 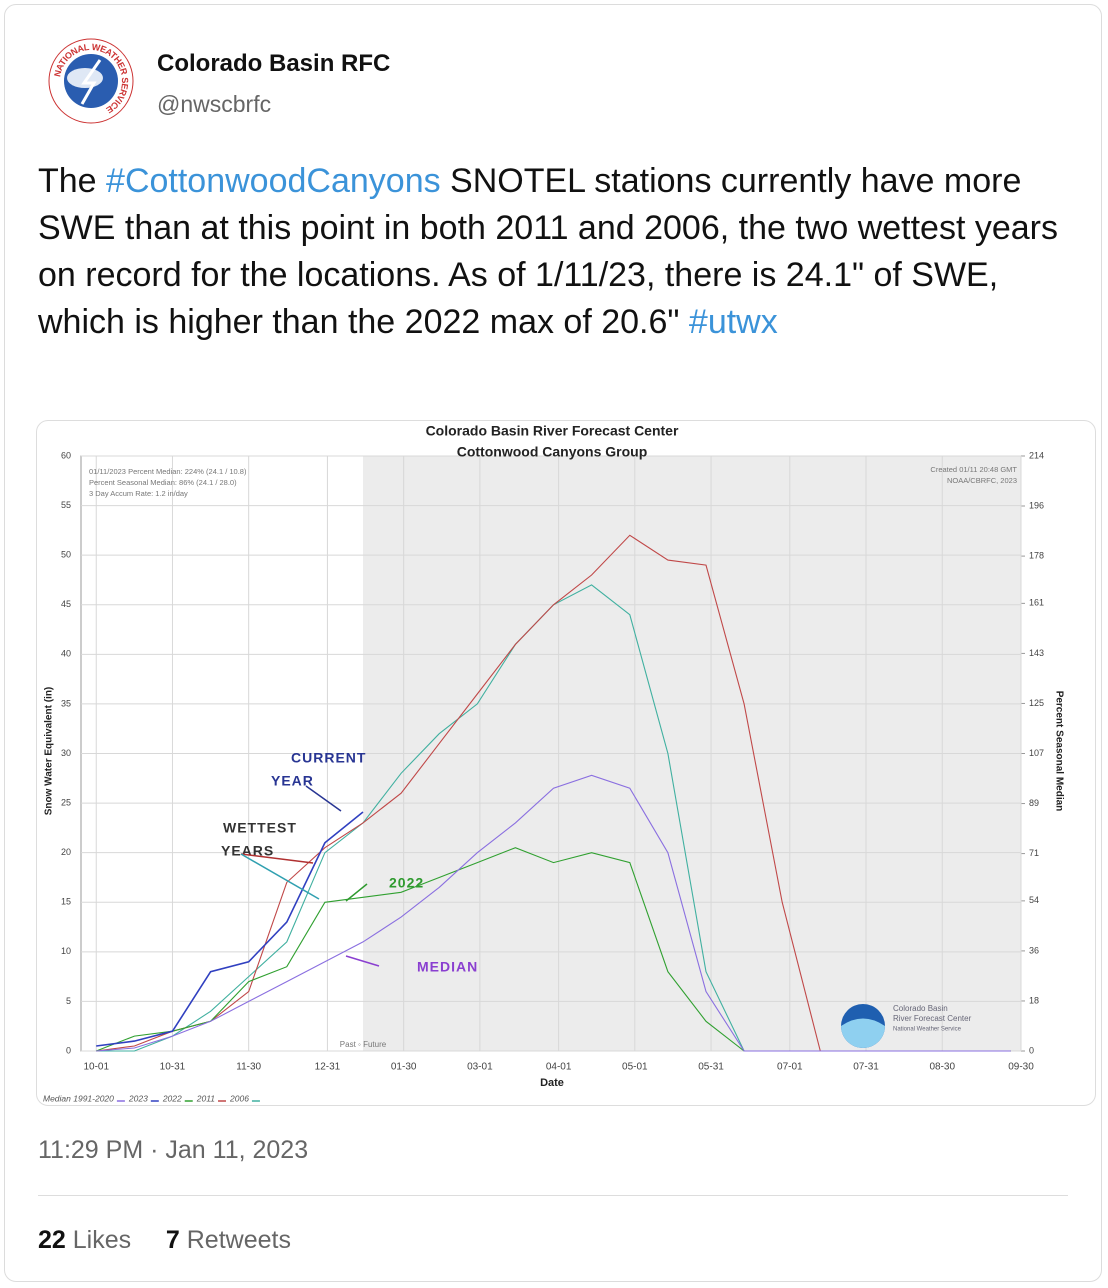 What do you see at coordinates (733, 322) in the screenshot?
I see `hashtag: #utwx` at bounding box center [733, 322].